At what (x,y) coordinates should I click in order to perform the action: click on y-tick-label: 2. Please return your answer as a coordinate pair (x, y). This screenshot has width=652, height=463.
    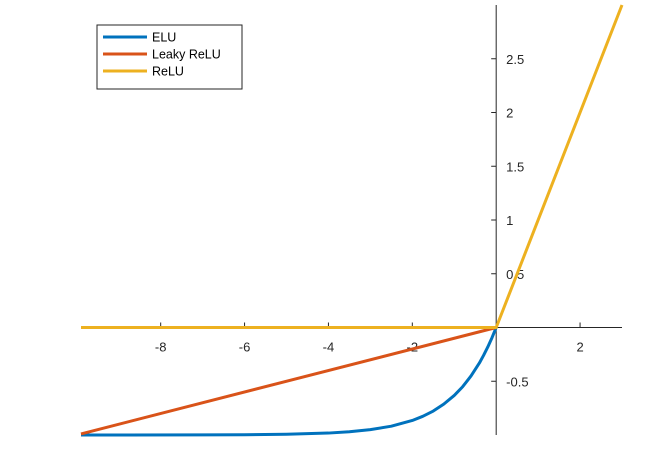
    Looking at the image, I should click on (509, 113).